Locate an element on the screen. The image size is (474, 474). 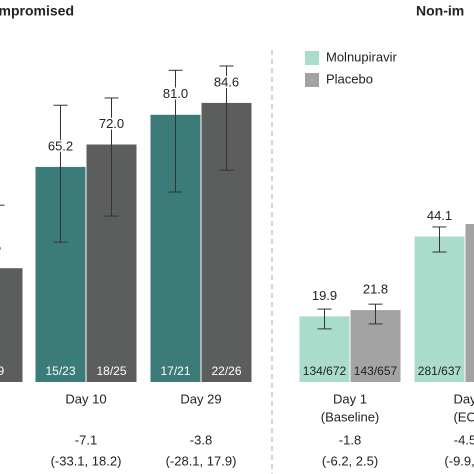
difference: -3.8 is located at coordinates (201, 439).